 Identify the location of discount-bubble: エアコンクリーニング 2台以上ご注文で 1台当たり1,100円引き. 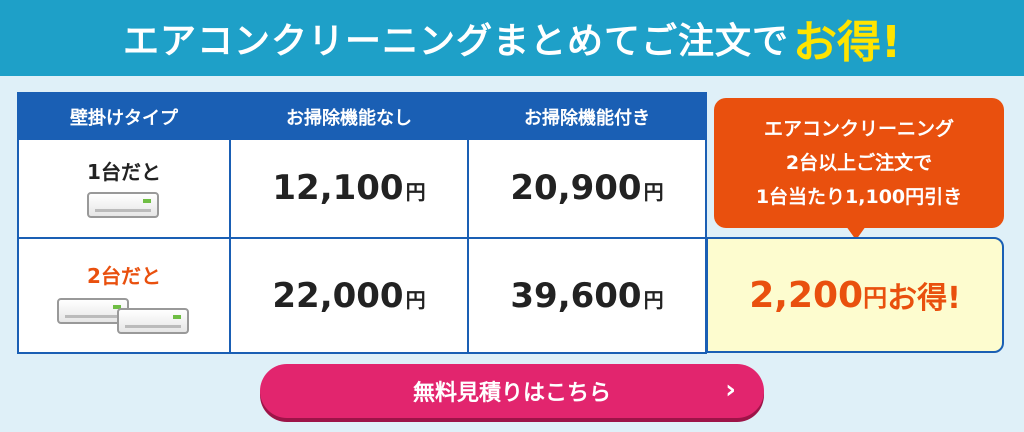
(859, 163).